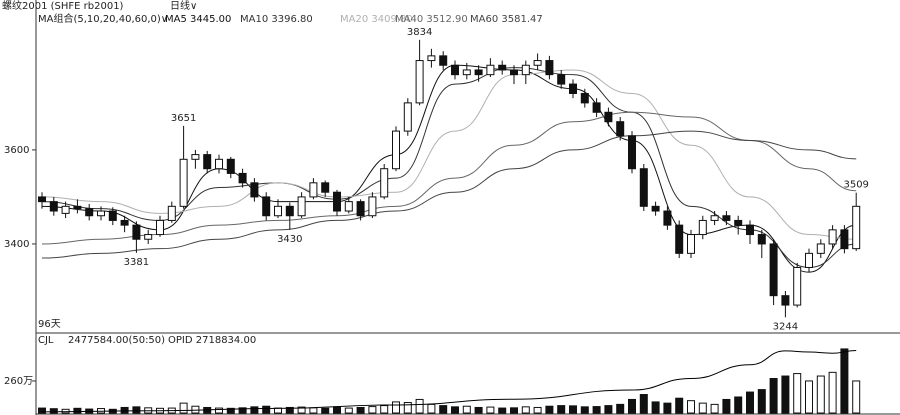  What do you see at coordinates (46, 340) in the screenshot?
I see `volume-label: CJL` at bounding box center [46, 340].